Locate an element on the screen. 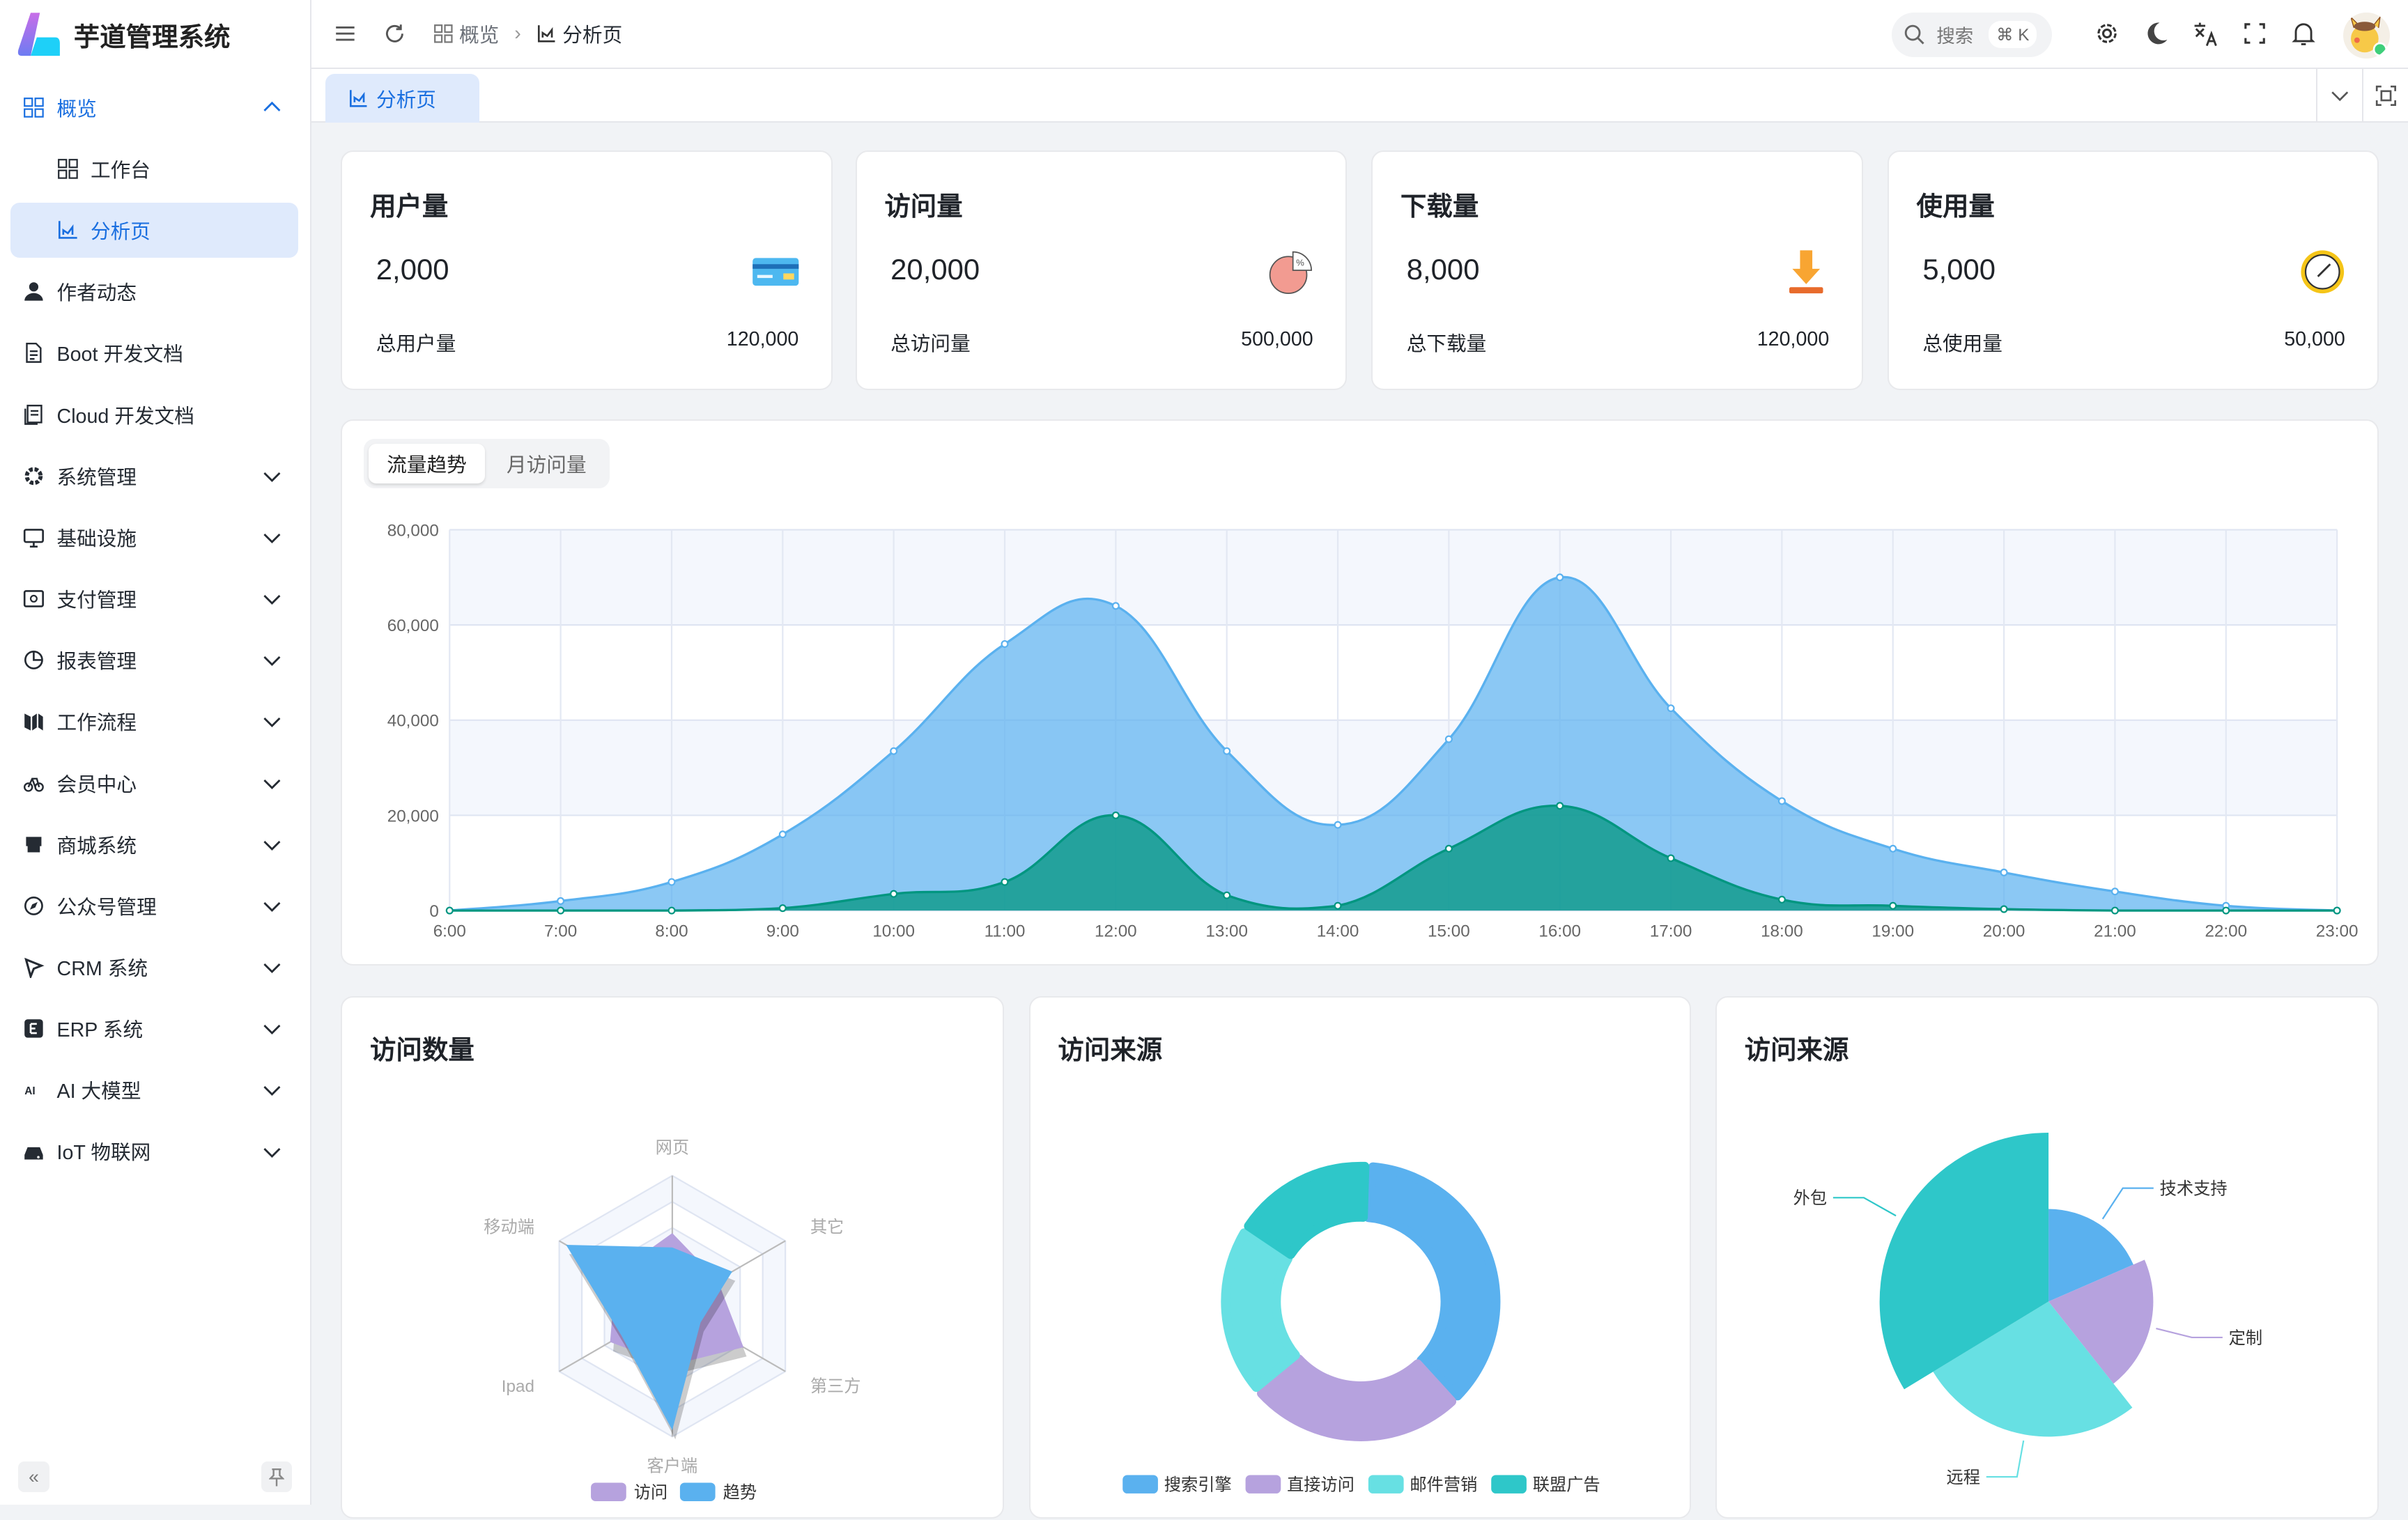 Image resolution: width=2408 pixels, height=1520 pixels. avatar is located at coordinates (2367, 35).